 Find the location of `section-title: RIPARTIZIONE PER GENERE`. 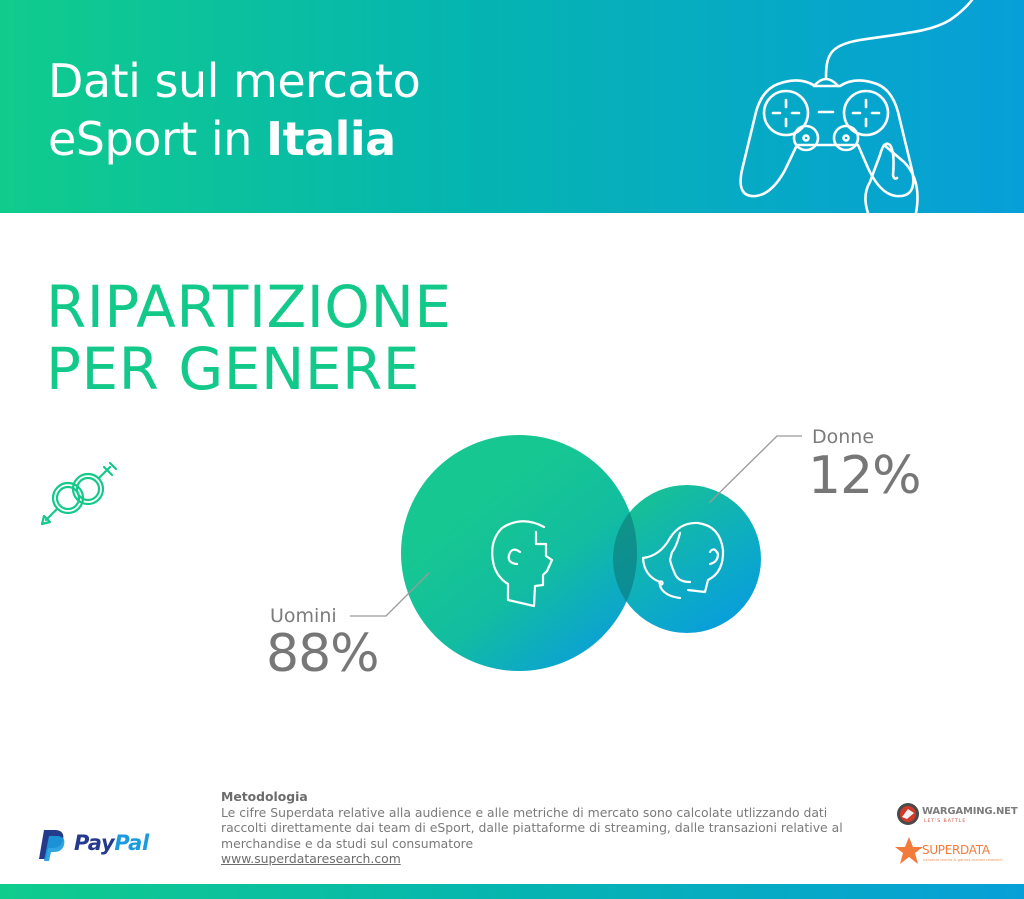

section-title: RIPARTIZIONE PER GENERE is located at coordinates (249, 338).